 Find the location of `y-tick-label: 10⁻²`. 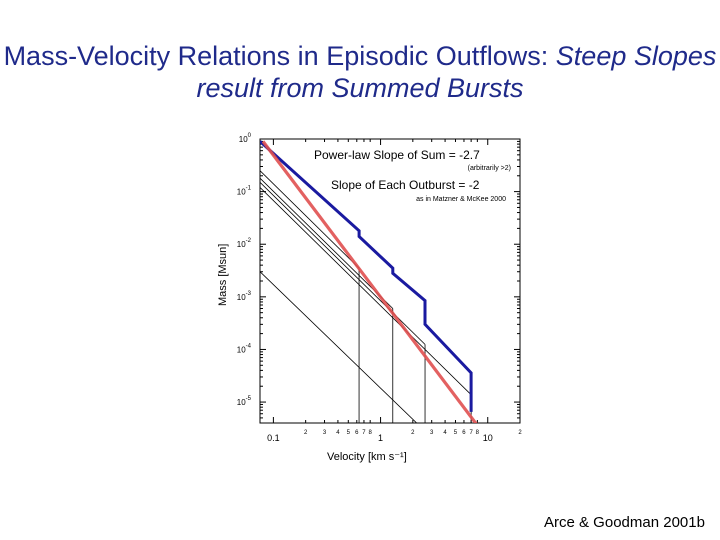

y-tick-label: 10⁻² is located at coordinates (244, 243).